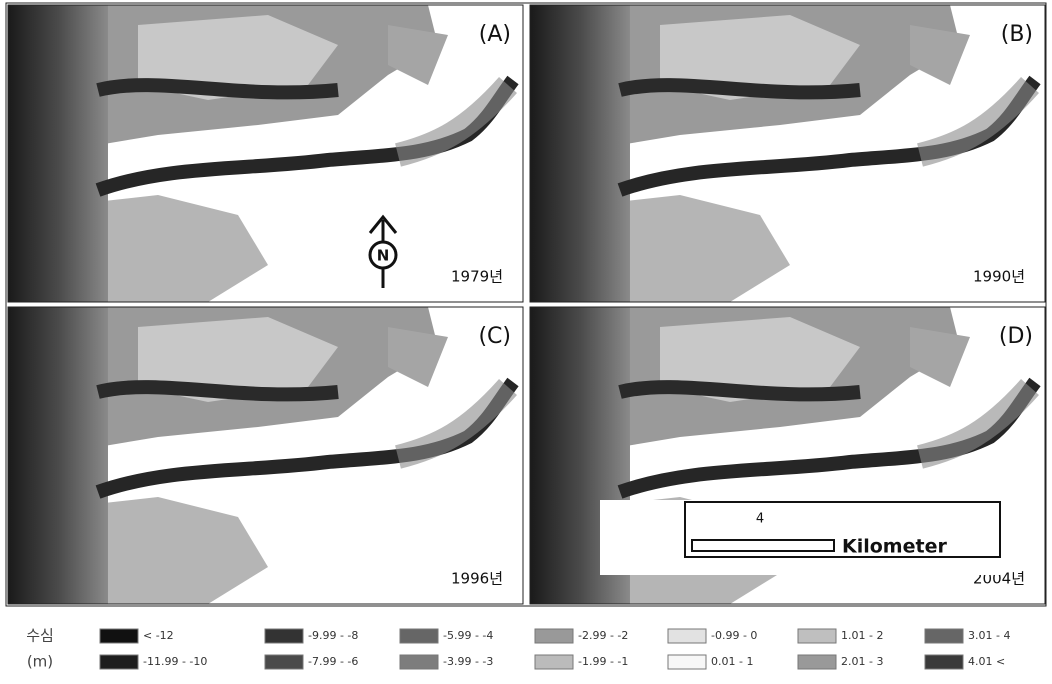 This screenshot has height=684, width=1052. I want to click on legend-label: 3.01 - 4, so click(989, 635).